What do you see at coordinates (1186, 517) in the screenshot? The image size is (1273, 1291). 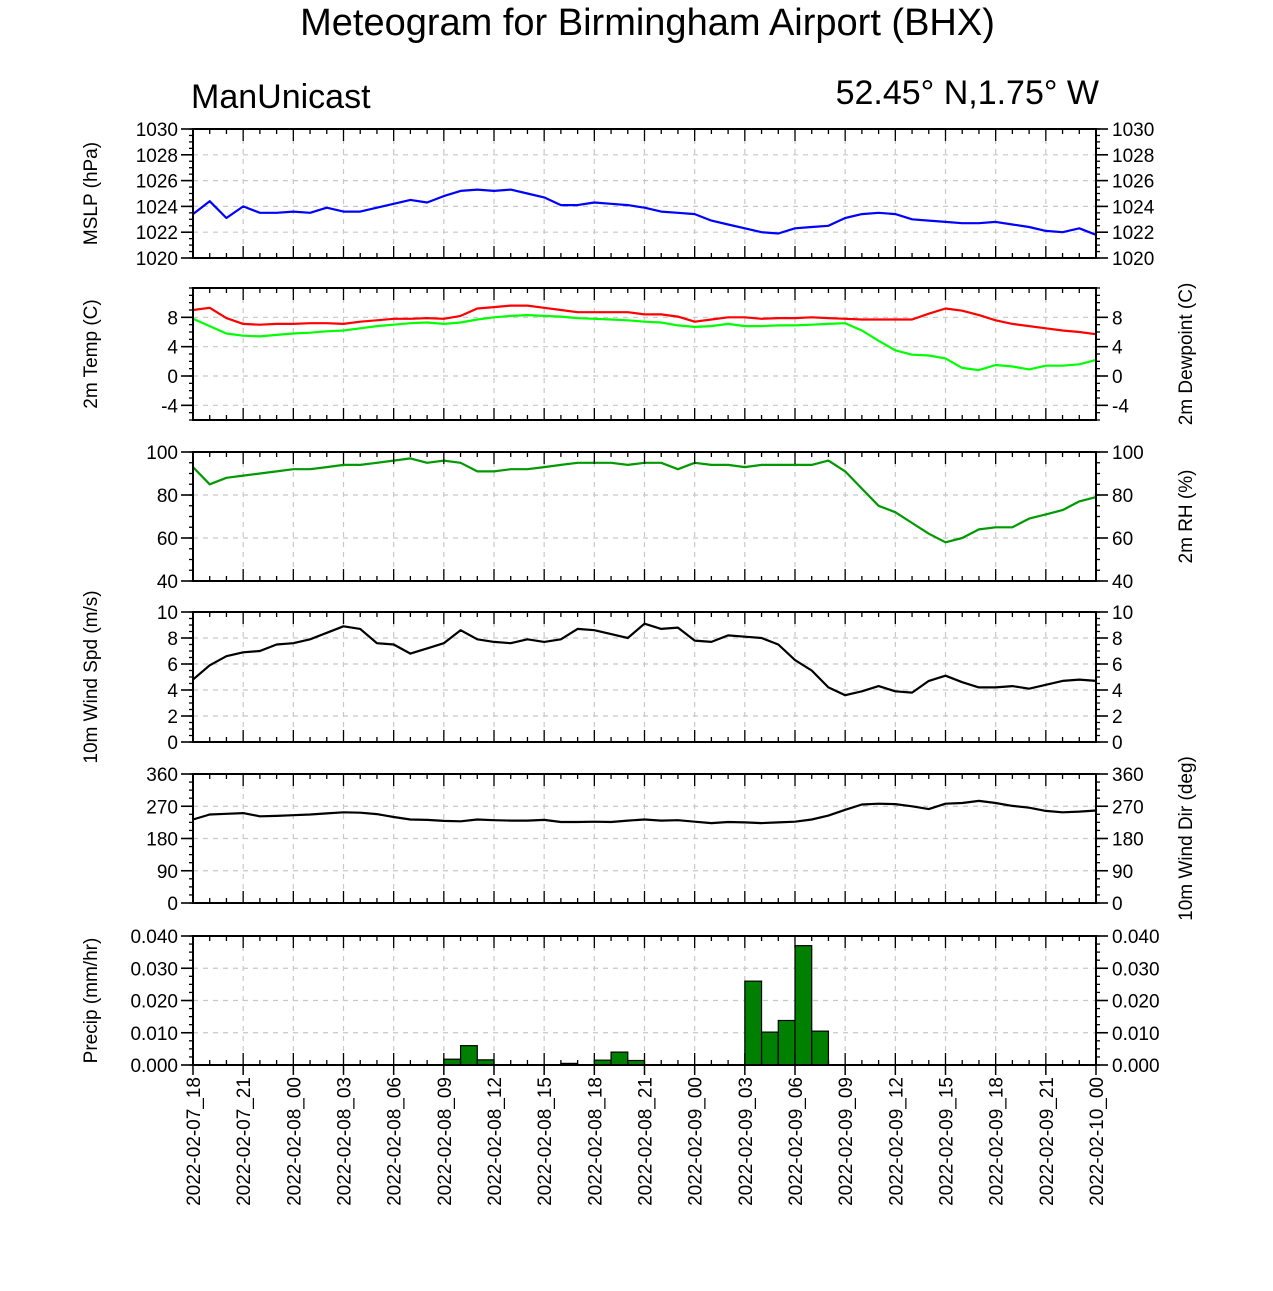 I see `rh-ylabel-right: 2m RH (%)` at bounding box center [1186, 517].